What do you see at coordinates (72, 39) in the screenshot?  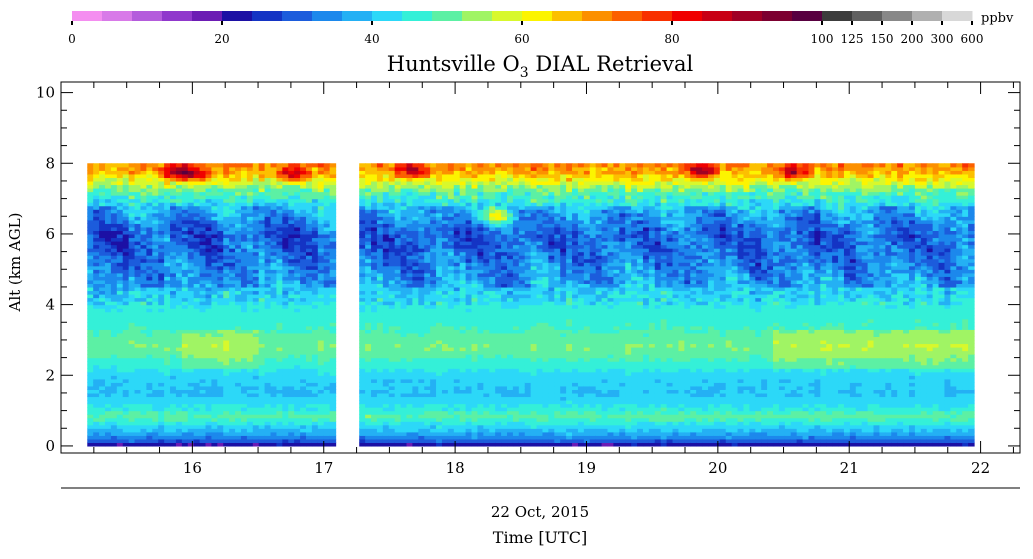 I see `colorbar-tick-label: 0` at bounding box center [72, 39].